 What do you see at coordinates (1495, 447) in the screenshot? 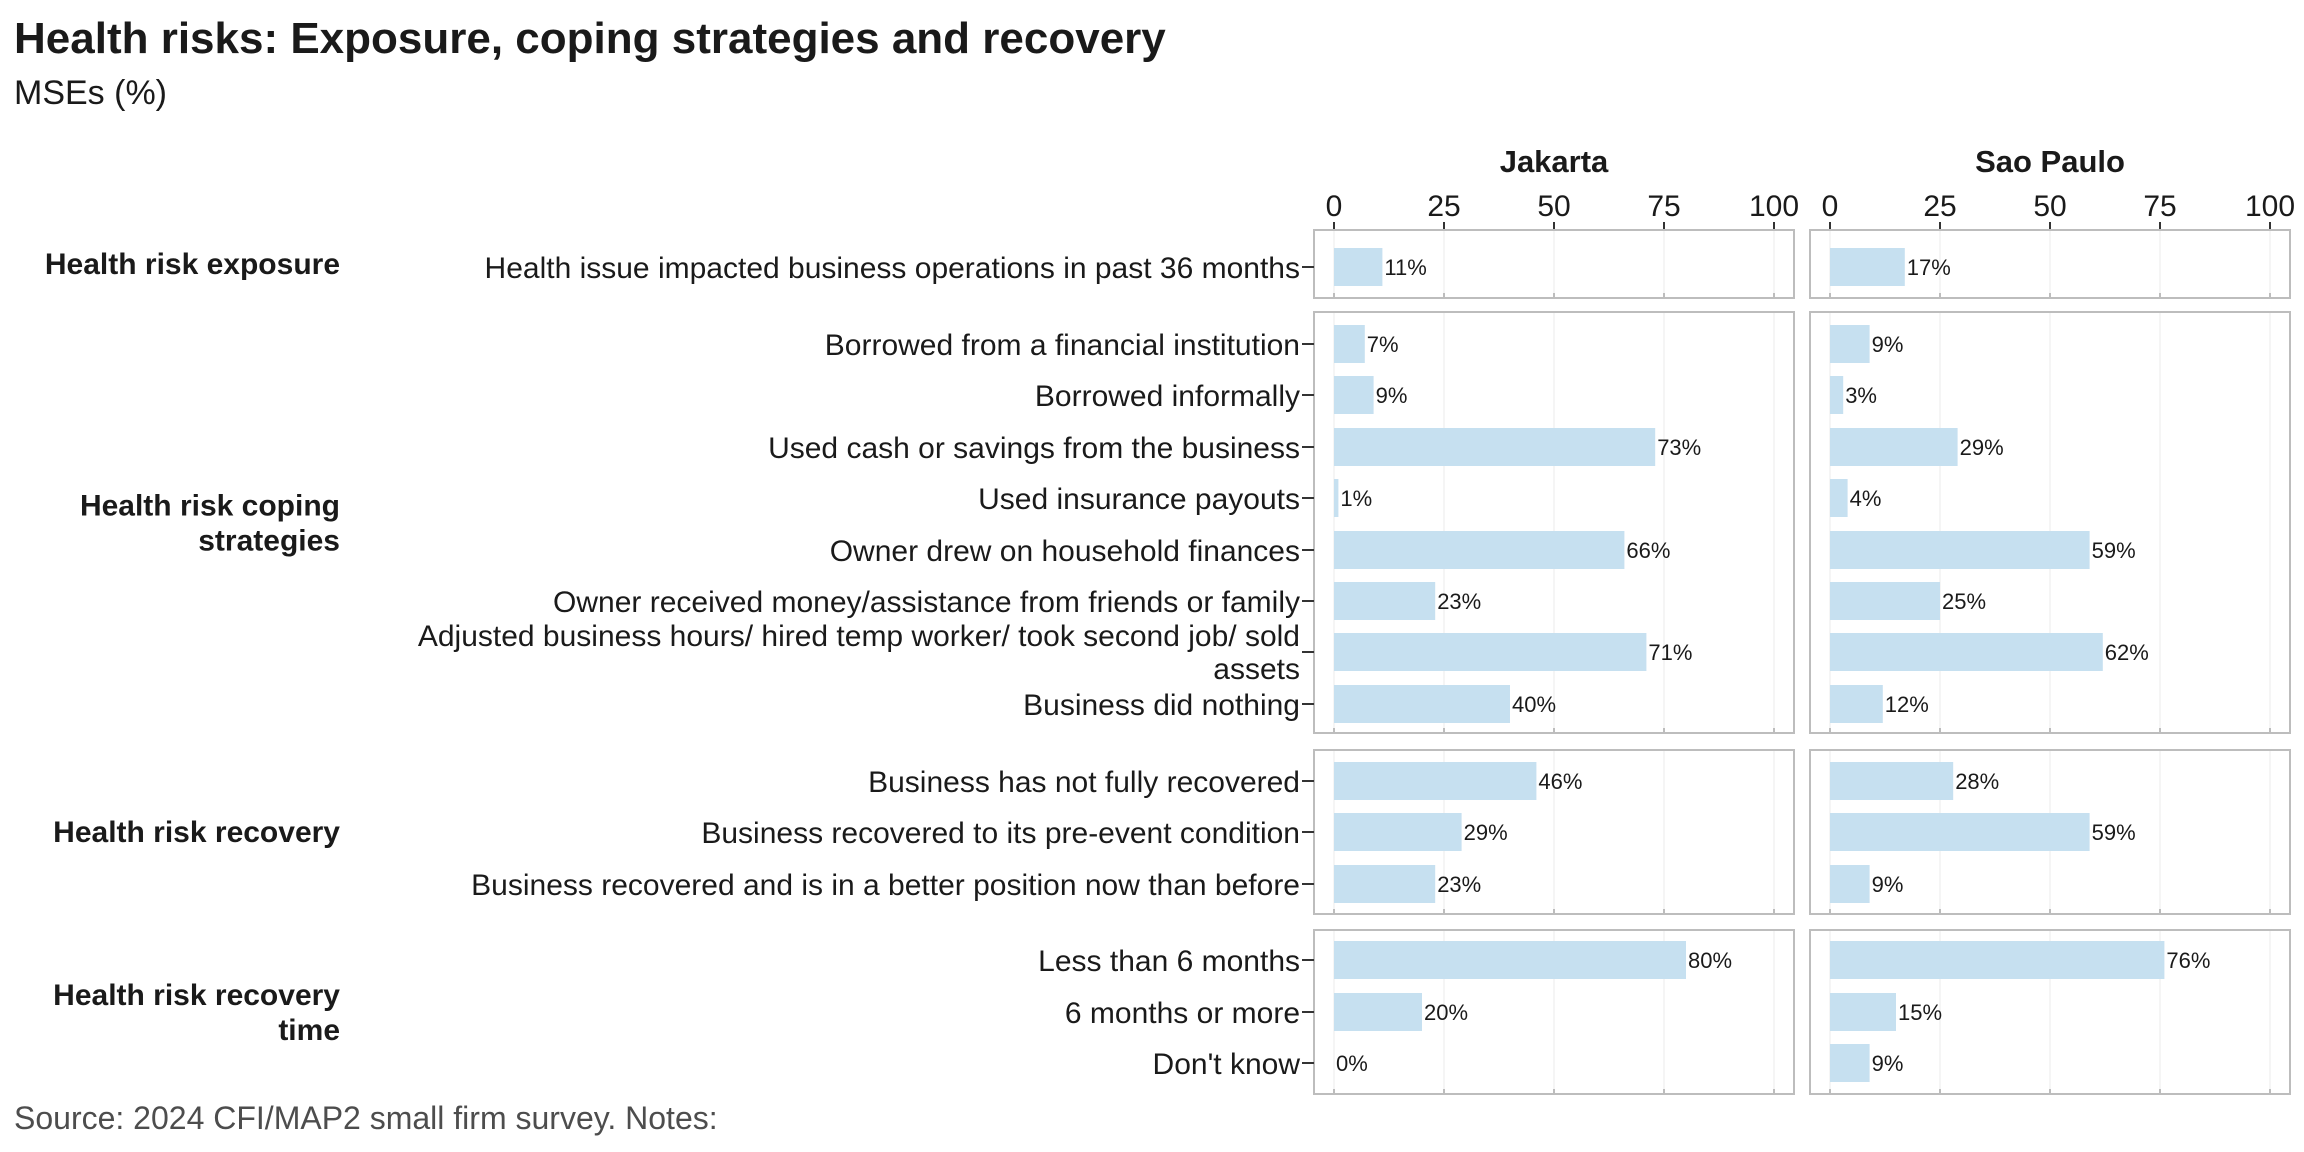
I see `bar-jakarta-used-cash-or-savings-from-the-business` at bounding box center [1495, 447].